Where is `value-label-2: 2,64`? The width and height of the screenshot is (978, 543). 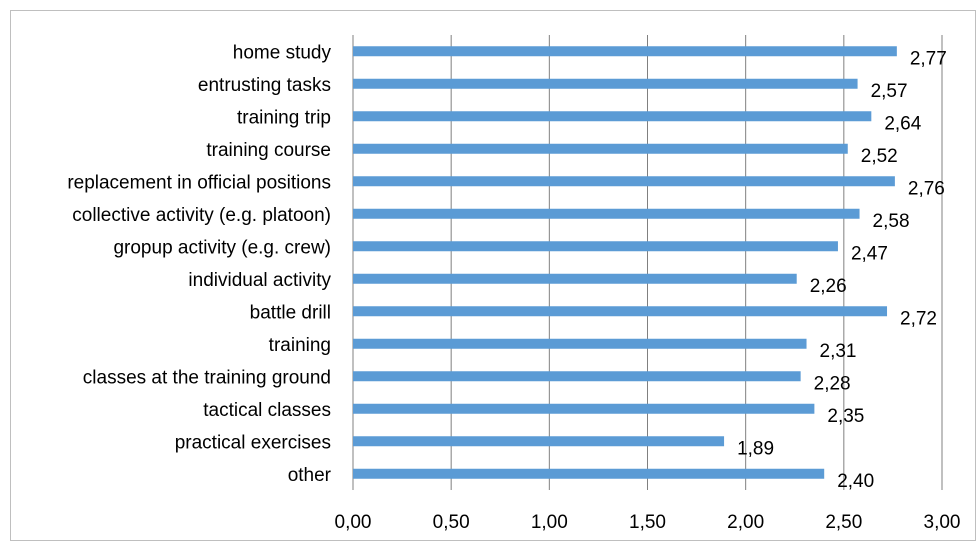 value-label-2: 2,64 is located at coordinates (902, 123).